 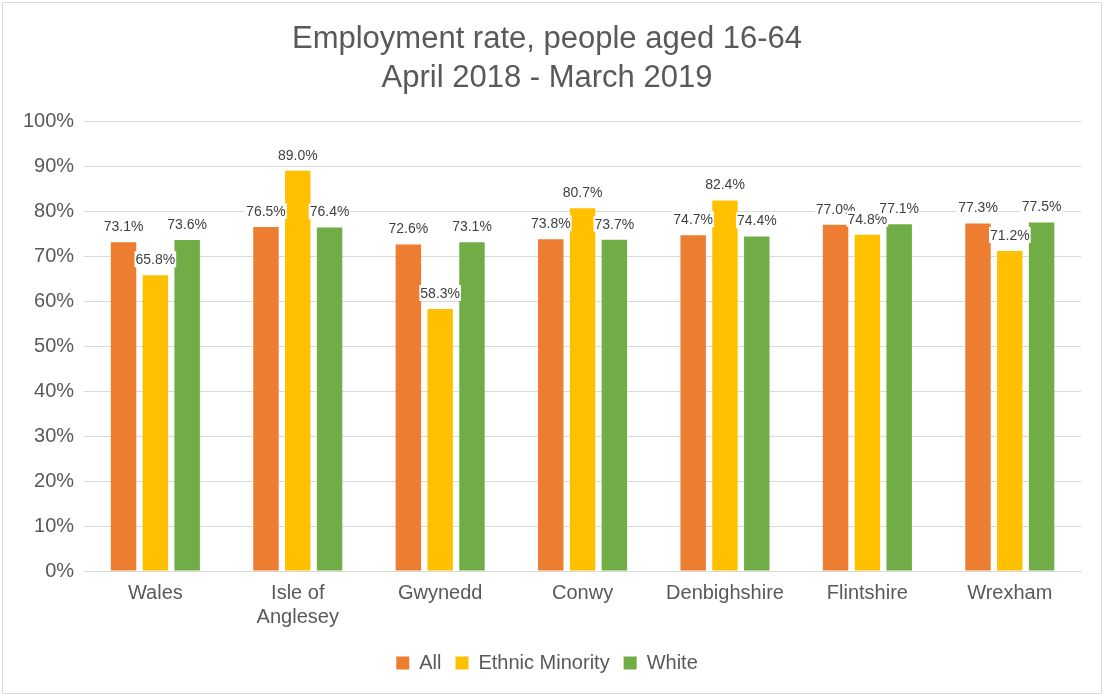 What do you see at coordinates (54, 254) in the screenshot?
I see `y-tick-label: 70%` at bounding box center [54, 254].